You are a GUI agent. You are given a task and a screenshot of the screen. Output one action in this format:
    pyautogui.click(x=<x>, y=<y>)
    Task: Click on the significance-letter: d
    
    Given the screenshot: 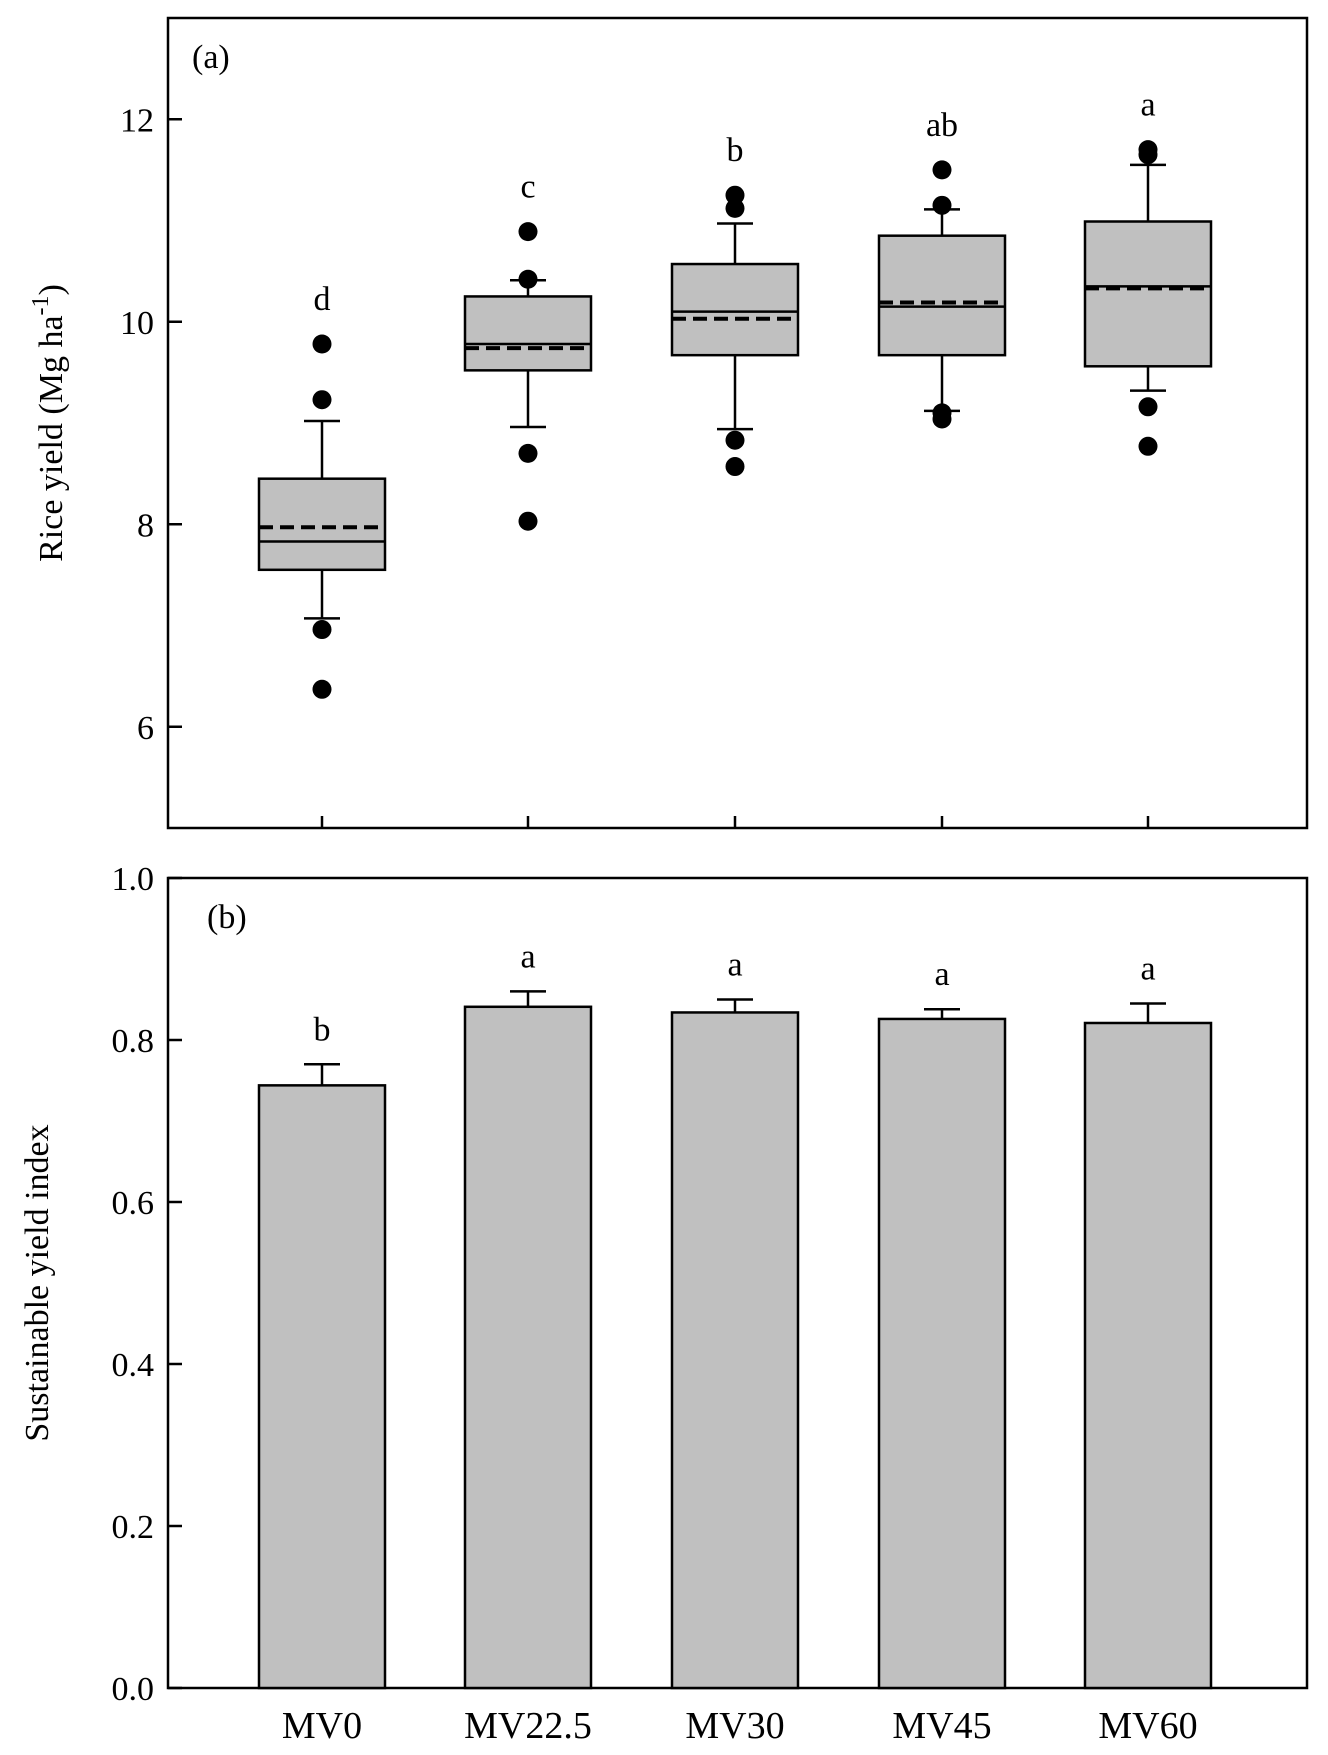 What is the action you would take?
    pyautogui.click(x=322, y=299)
    